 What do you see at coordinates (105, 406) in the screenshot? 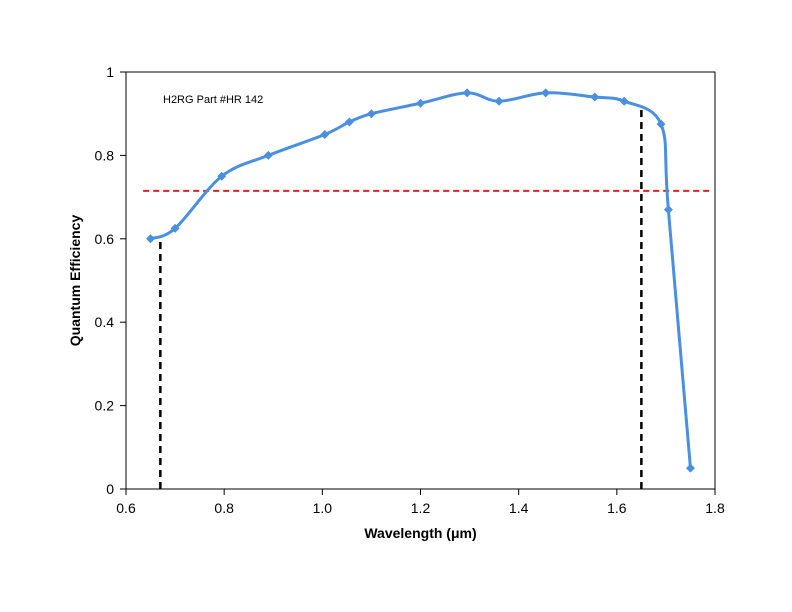
I see `y-tick-label: 0.2` at bounding box center [105, 406].